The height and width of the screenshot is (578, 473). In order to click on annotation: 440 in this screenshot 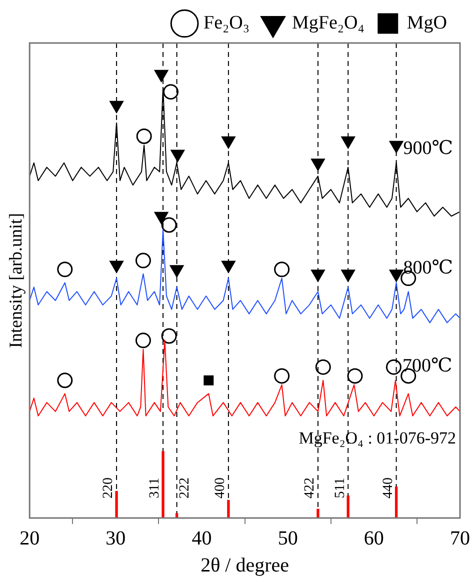, I will do `click(388, 488)`.